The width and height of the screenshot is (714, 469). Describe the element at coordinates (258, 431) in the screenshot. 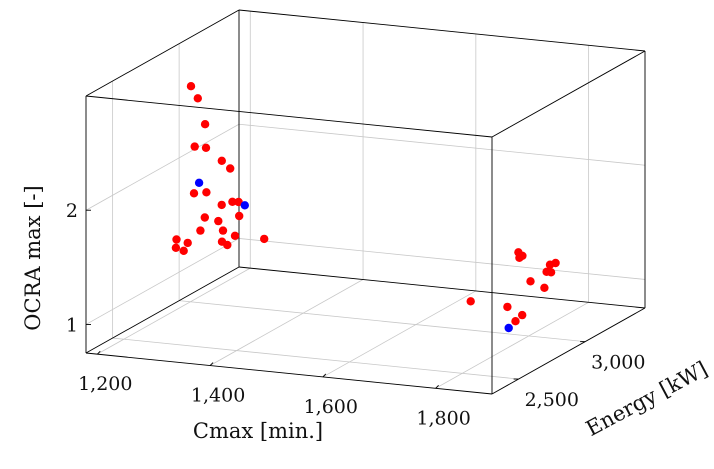

I see `x-axis-title: Cmax [min.]` at that location.